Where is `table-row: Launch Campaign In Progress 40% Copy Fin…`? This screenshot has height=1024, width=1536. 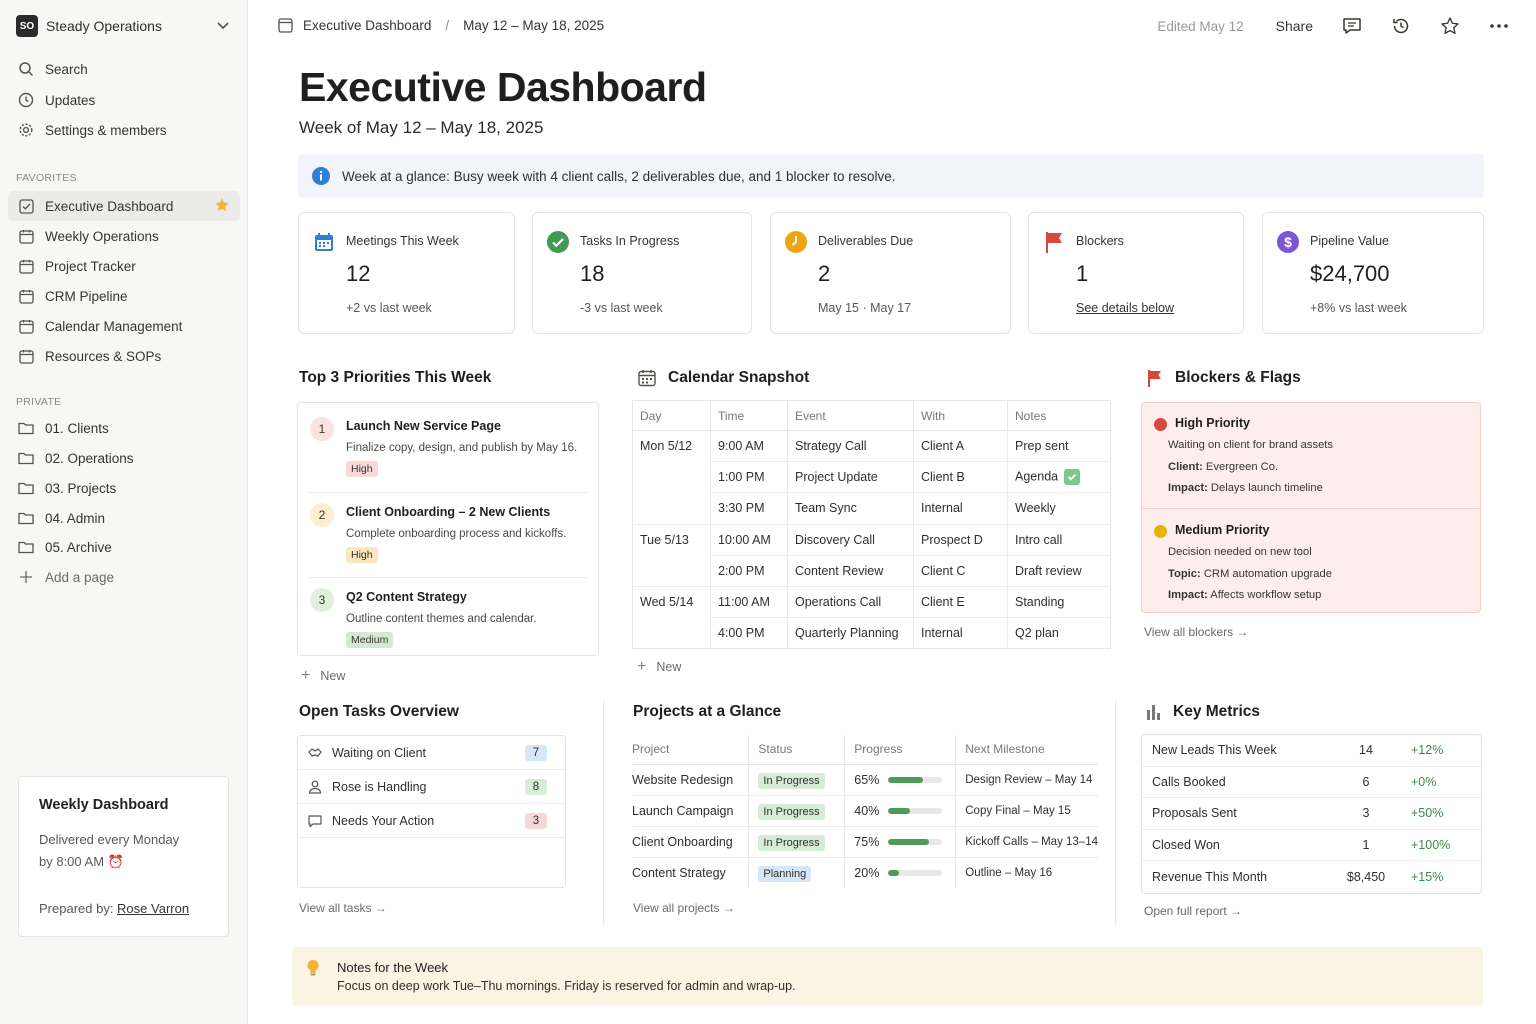 table-row: Launch Campaign In Progress 40% Copy Fin… is located at coordinates (865, 811).